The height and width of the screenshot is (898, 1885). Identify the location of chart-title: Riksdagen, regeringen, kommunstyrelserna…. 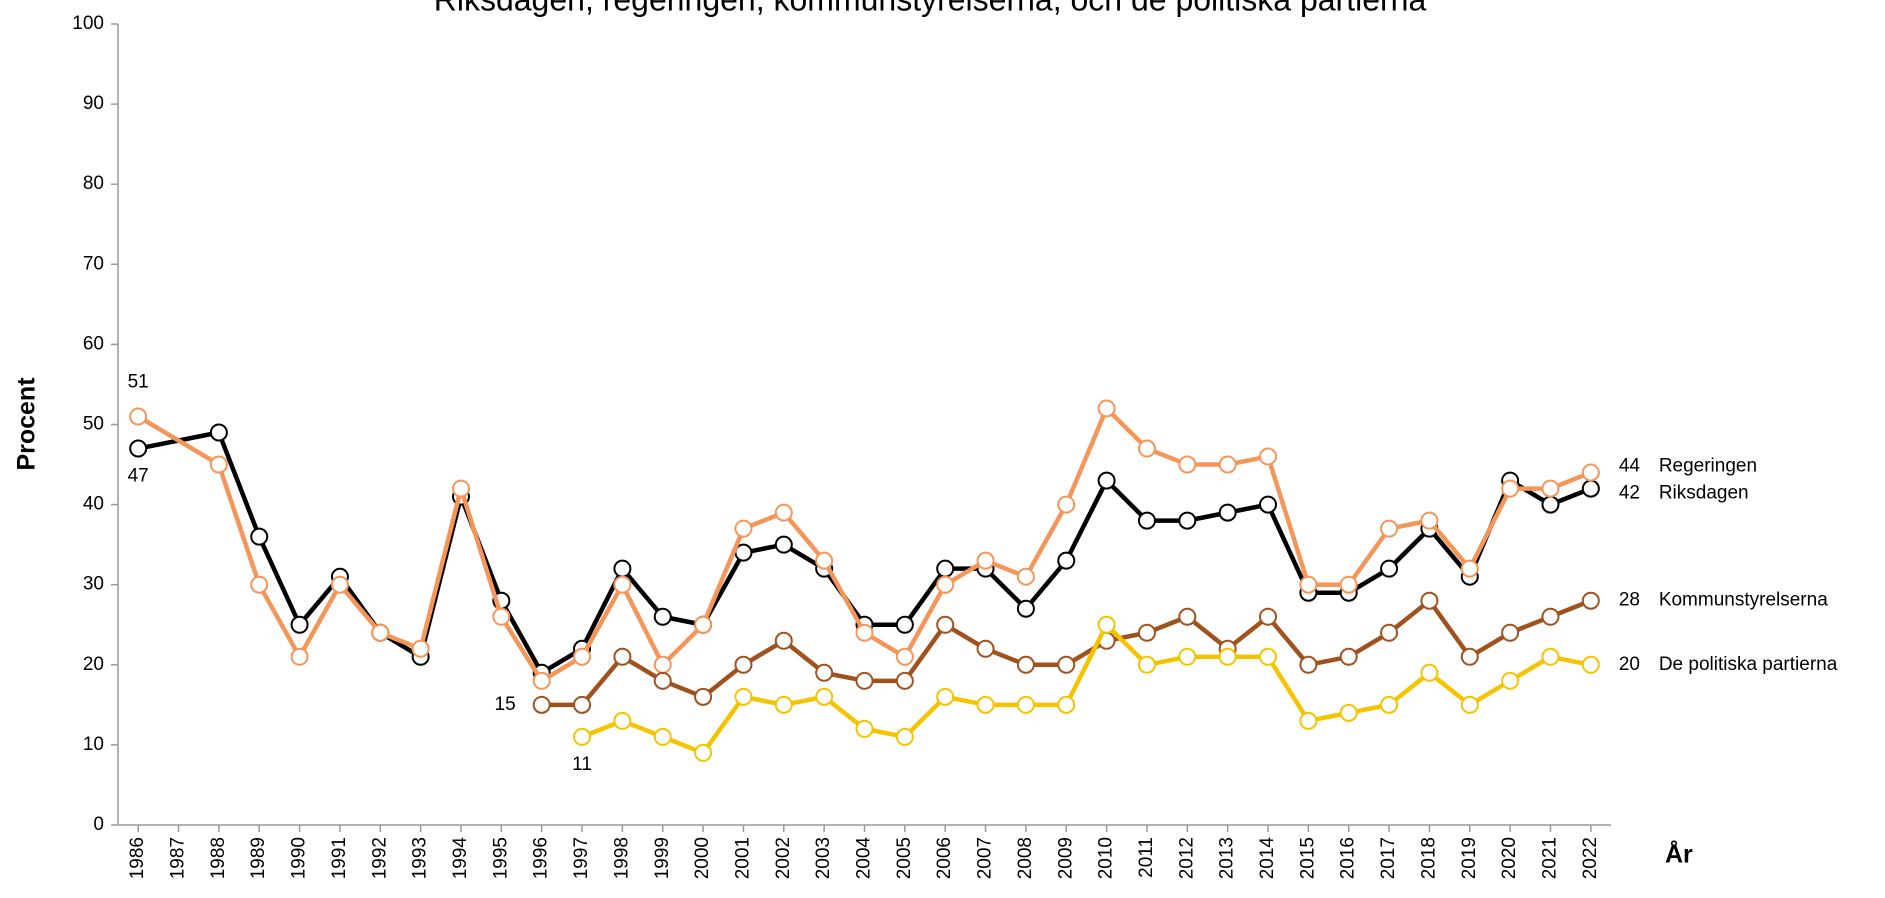
(930, 8).